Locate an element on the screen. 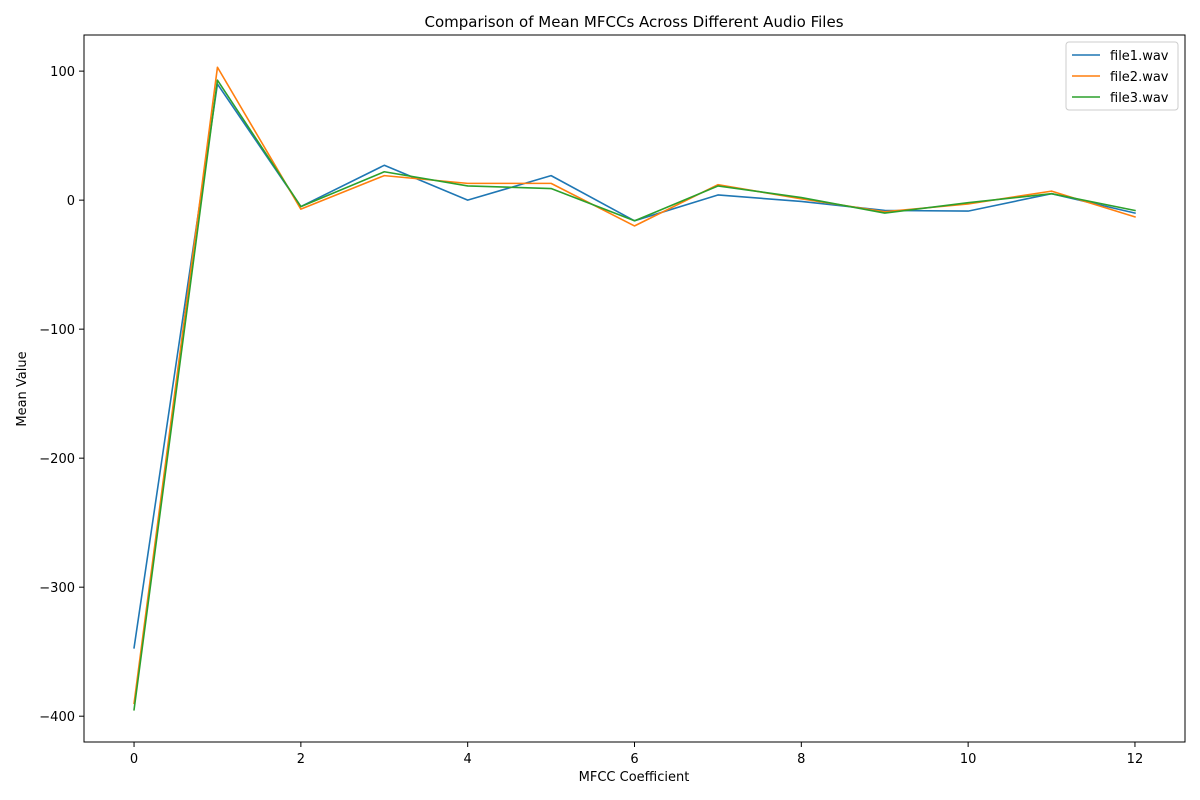 Image resolution: width=1200 pixels, height=800 pixels. x-tick-label: 4 is located at coordinates (468, 759).